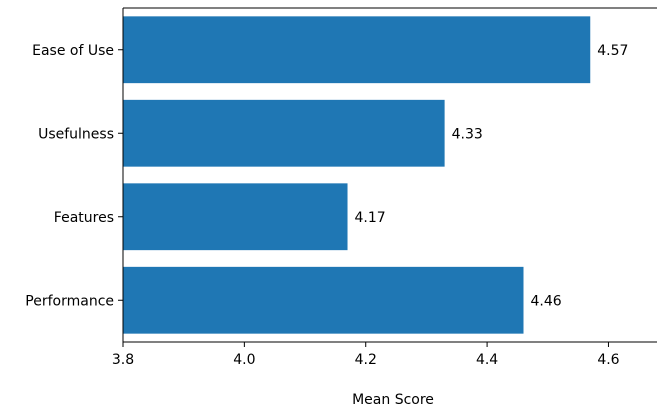 The width and height of the screenshot is (657, 409). Describe the element at coordinates (467, 134) in the screenshot. I see `bar-value-label: 4.33` at that location.